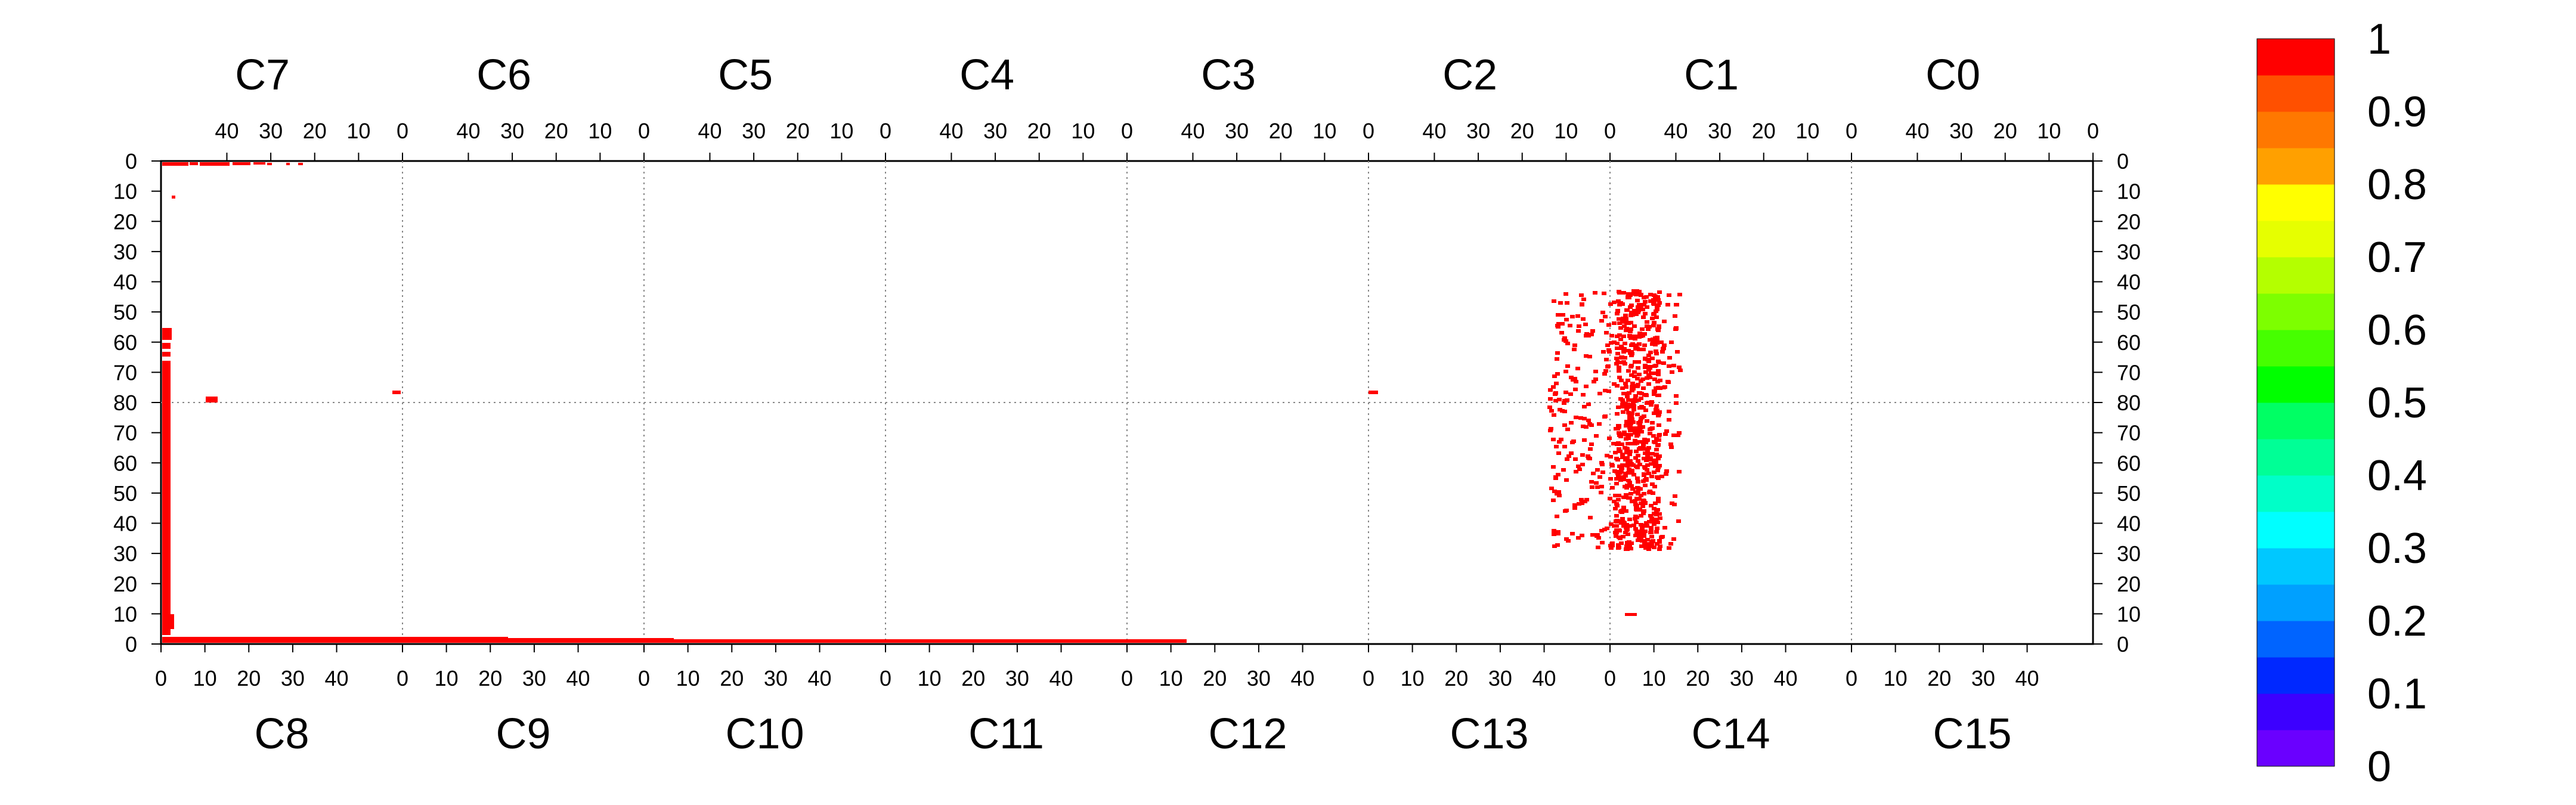 The width and height of the screenshot is (2576, 805). What do you see at coordinates (2397, 330) in the screenshot?
I see `colorbar-tick-label: 0.6` at bounding box center [2397, 330].